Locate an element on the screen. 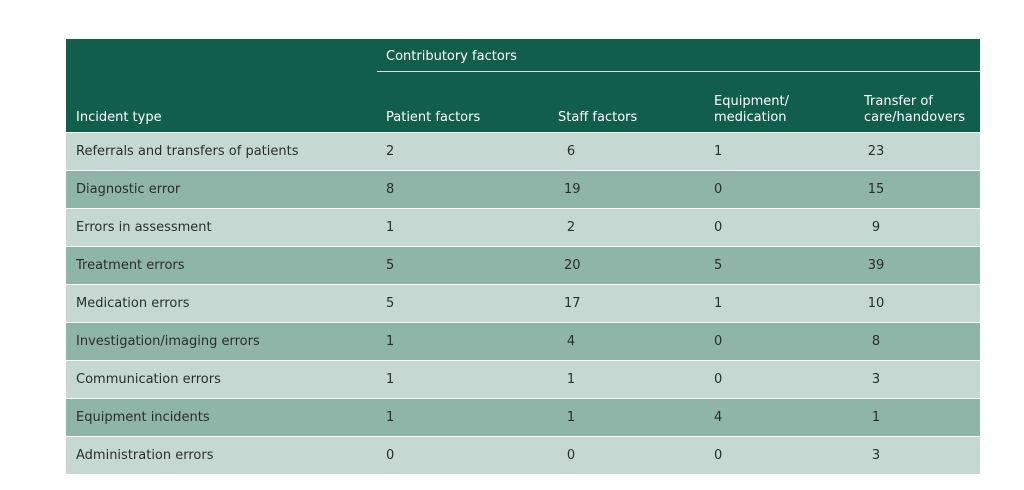 The height and width of the screenshot is (490, 1024). incident-type-cell: Errors in assessment is located at coordinates (144, 227).